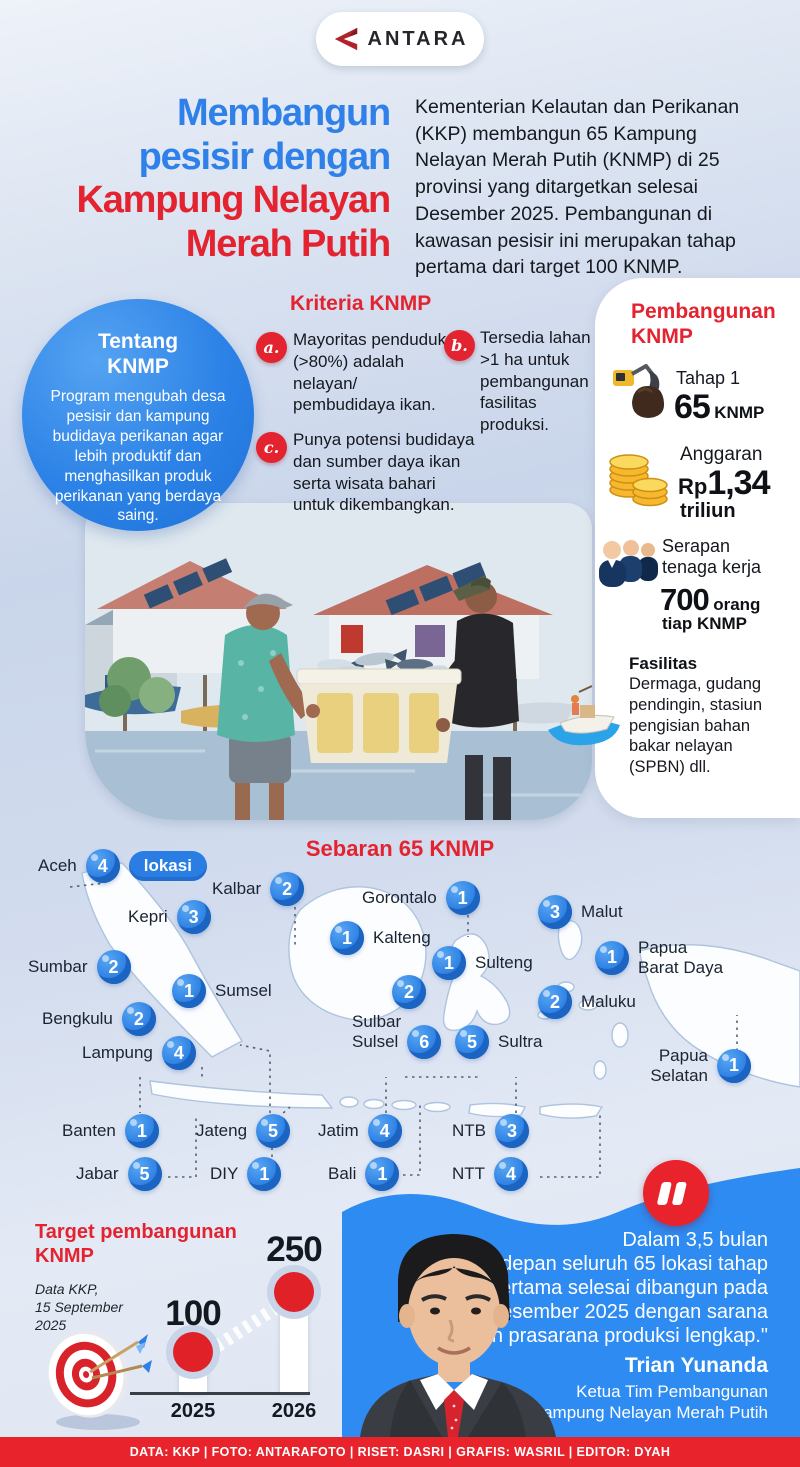 The height and width of the screenshot is (1467, 800). I want to click on stat-value-tahap: 65 KNMP, so click(719, 407).